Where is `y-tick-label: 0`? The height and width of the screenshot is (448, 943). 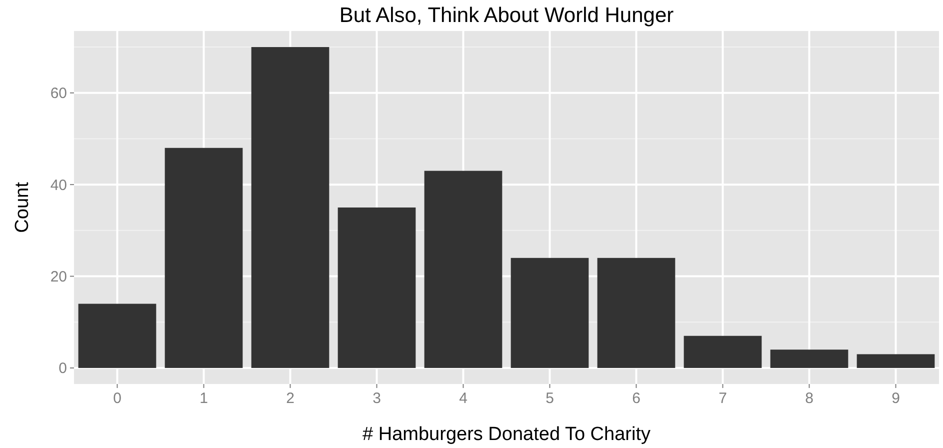 y-tick-label: 0 is located at coordinates (62, 369).